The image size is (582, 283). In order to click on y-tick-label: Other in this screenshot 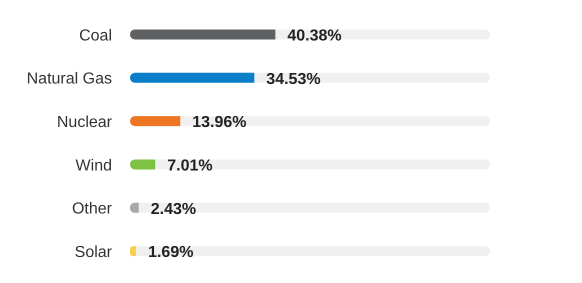, I will do `click(92, 209)`.